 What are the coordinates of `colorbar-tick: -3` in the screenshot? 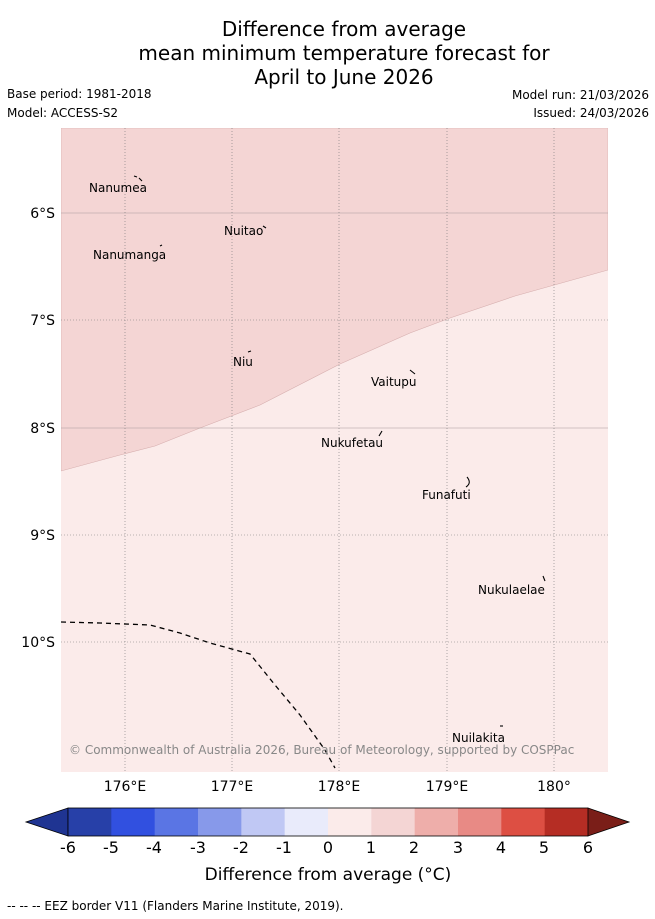 It's located at (198, 847).